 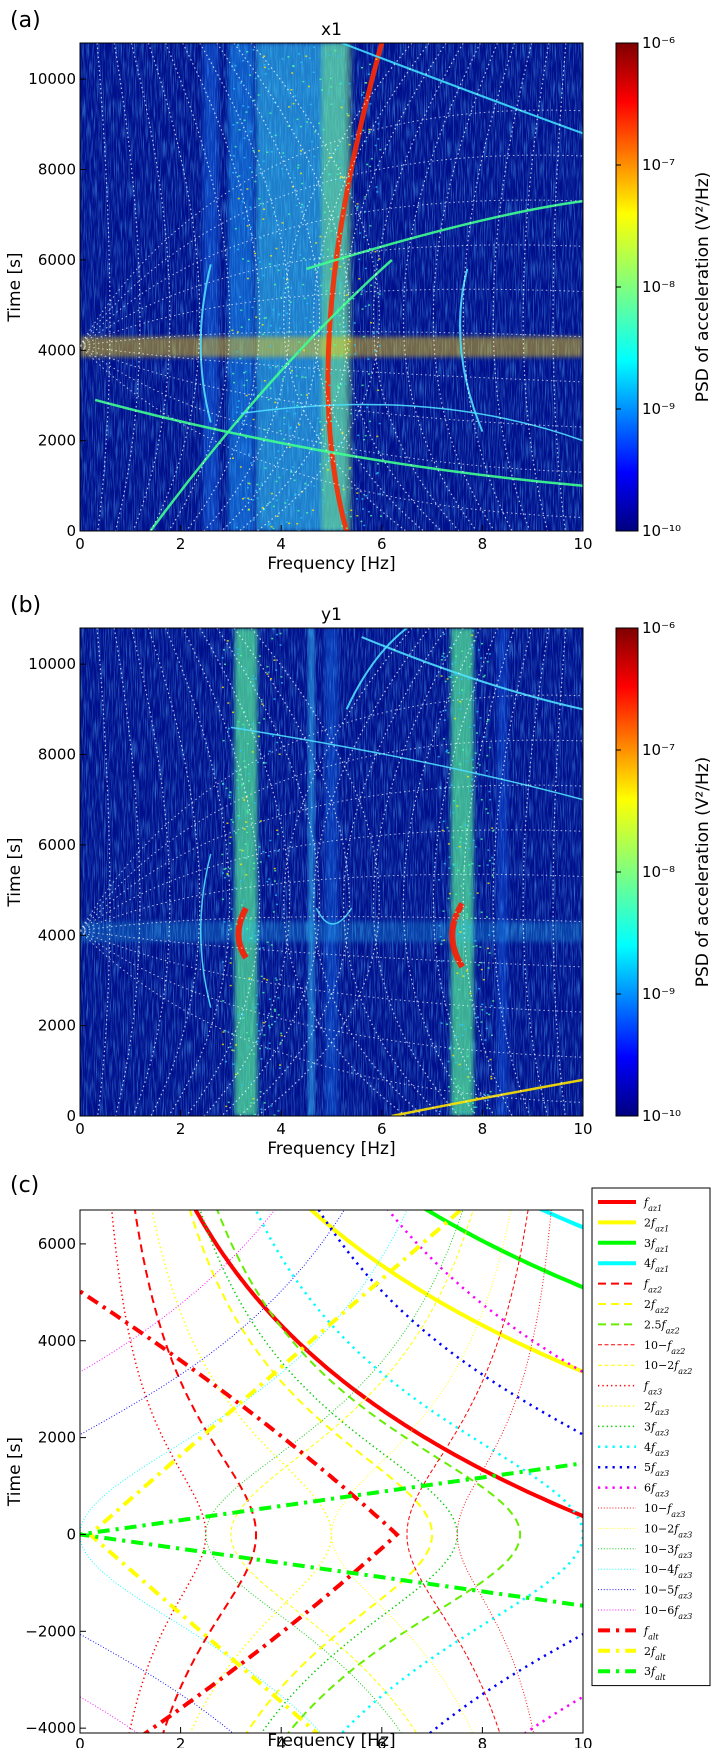 What do you see at coordinates (57, 755) in the screenshot?
I see `y-tick-label: 8000` at bounding box center [57, 755].